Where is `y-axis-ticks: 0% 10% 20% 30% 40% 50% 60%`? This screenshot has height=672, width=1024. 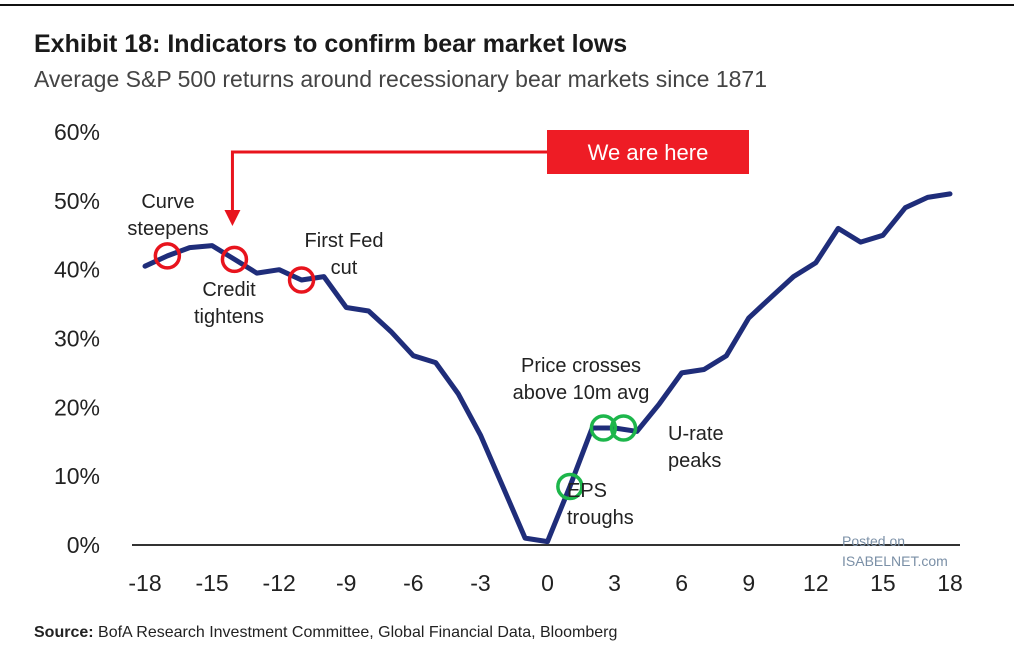 y-axis-ticks: 0% 10% 20% 30% 40% 50% 60% is located at coordinates (77, 338).